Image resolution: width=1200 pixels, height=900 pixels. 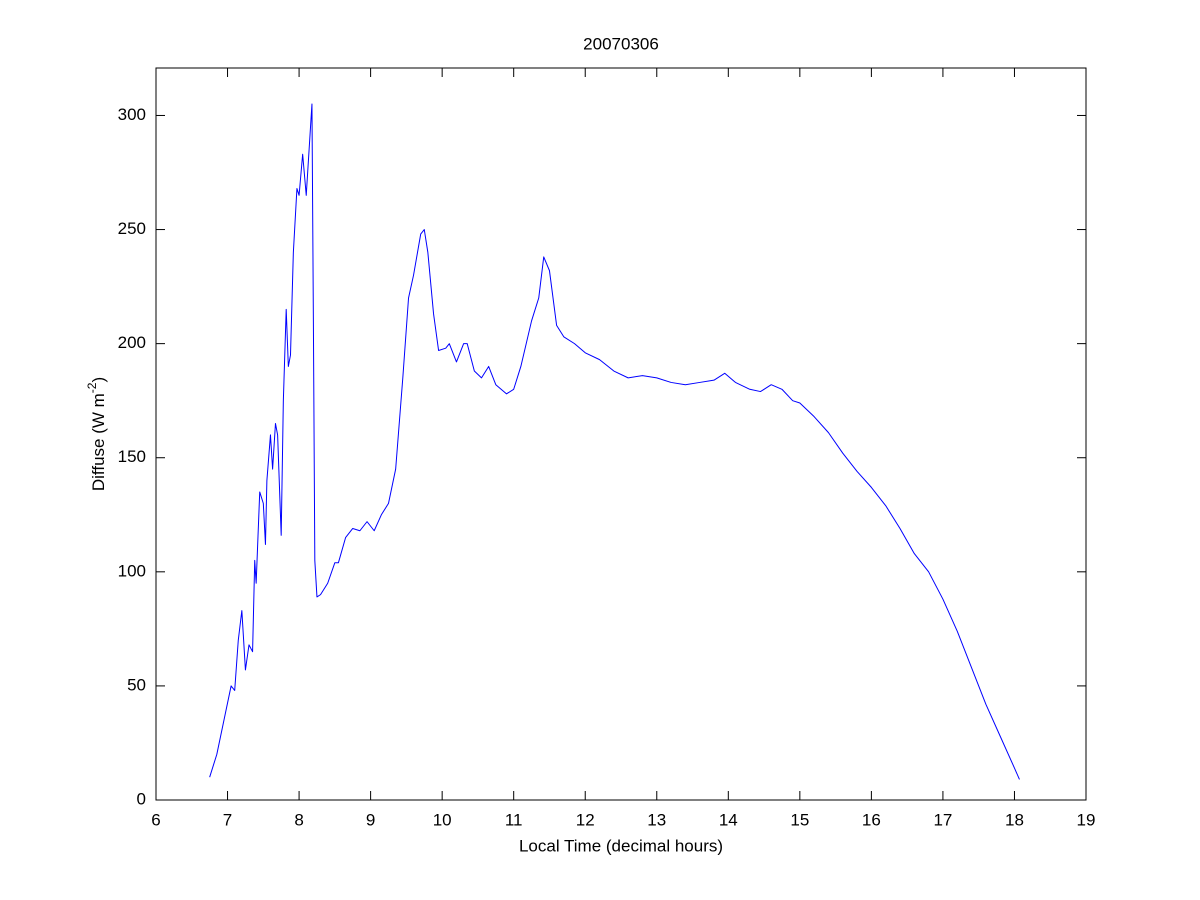 What do you see at coordinates (621, 43) in the screenshot?
I see `chart-title: 20070306` at bounding box center [621, 43].